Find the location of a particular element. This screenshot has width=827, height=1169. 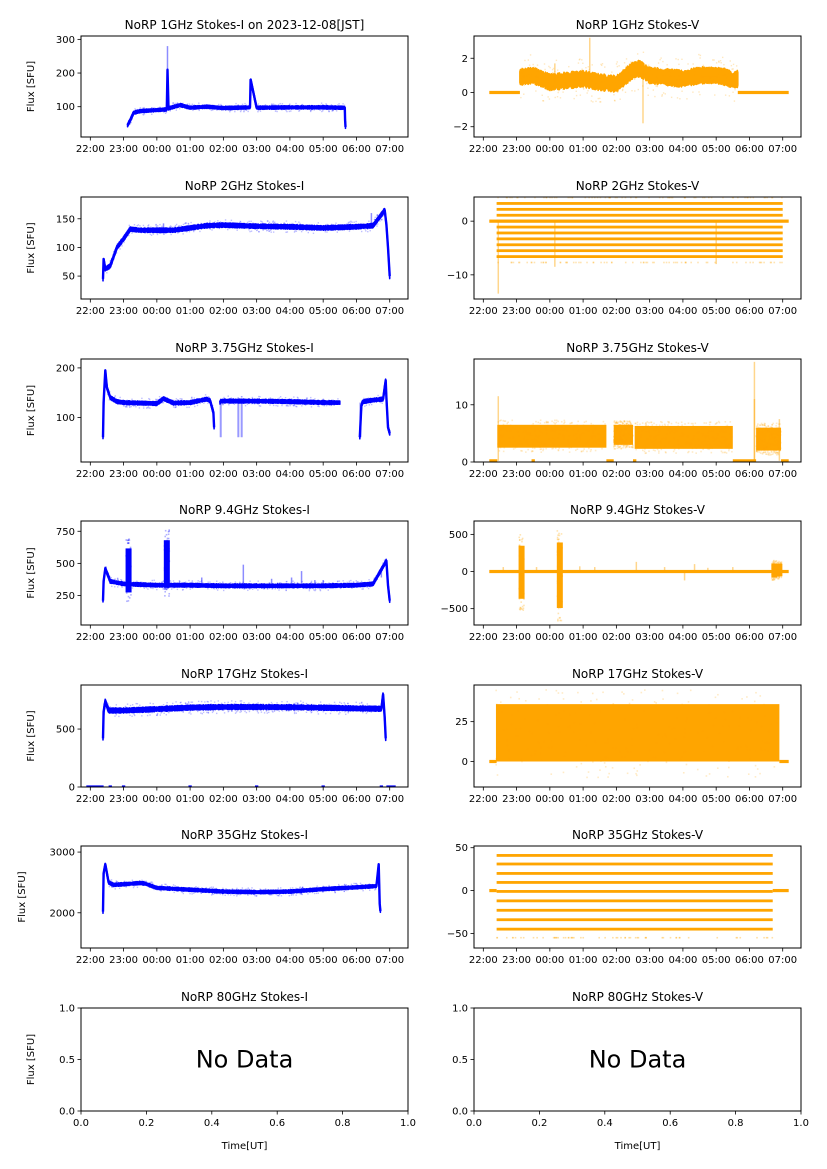

x-tick-label: 02:00 is located at coordinates (223, 474).